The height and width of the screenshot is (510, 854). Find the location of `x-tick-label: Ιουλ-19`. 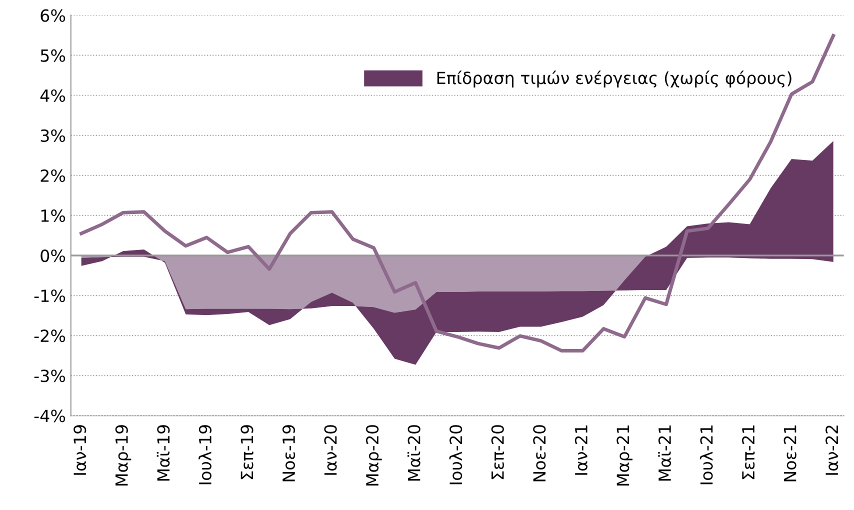

x-tick-label: Ιουλ-19 is located at coordinates (205, 454).